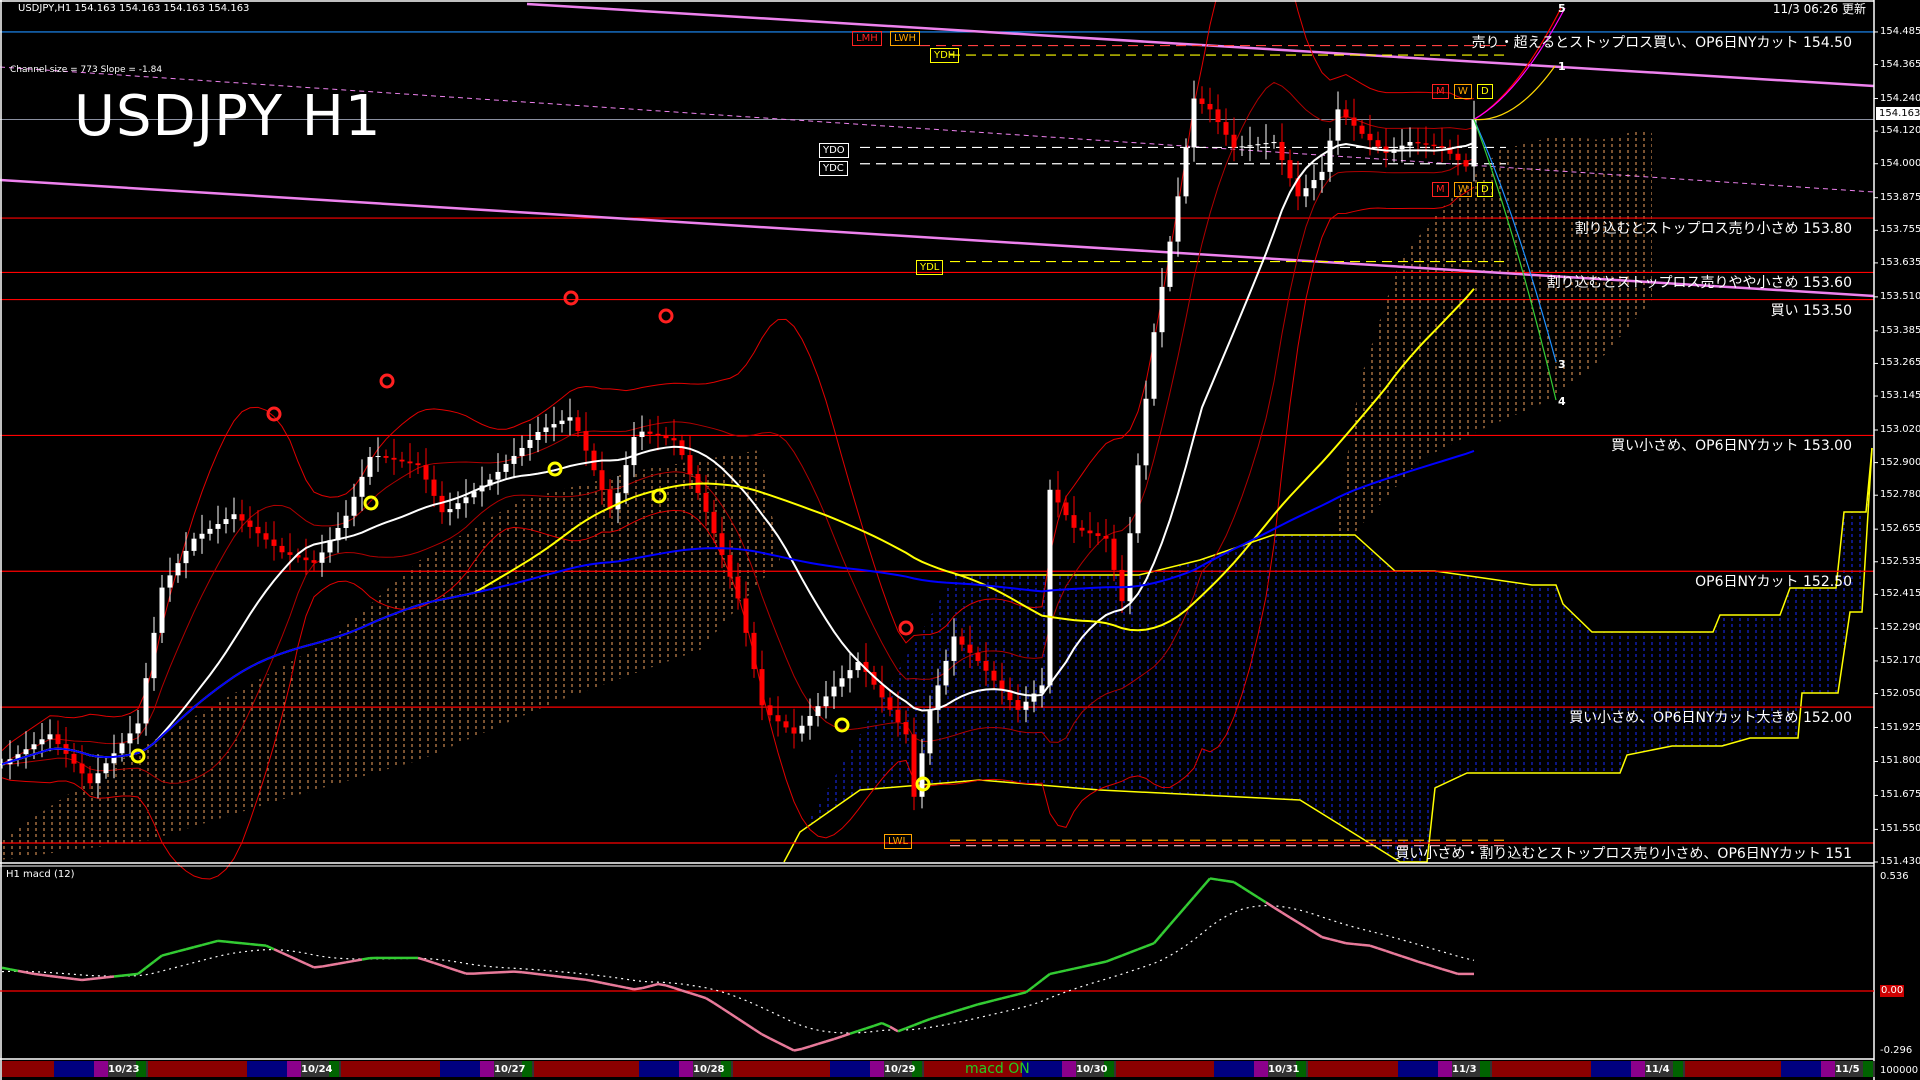  What do you see at coordinates (1892, 991) in the screenshot?
I see `macd-axis-zero: 0.00` at bounding box center [1892, 991].